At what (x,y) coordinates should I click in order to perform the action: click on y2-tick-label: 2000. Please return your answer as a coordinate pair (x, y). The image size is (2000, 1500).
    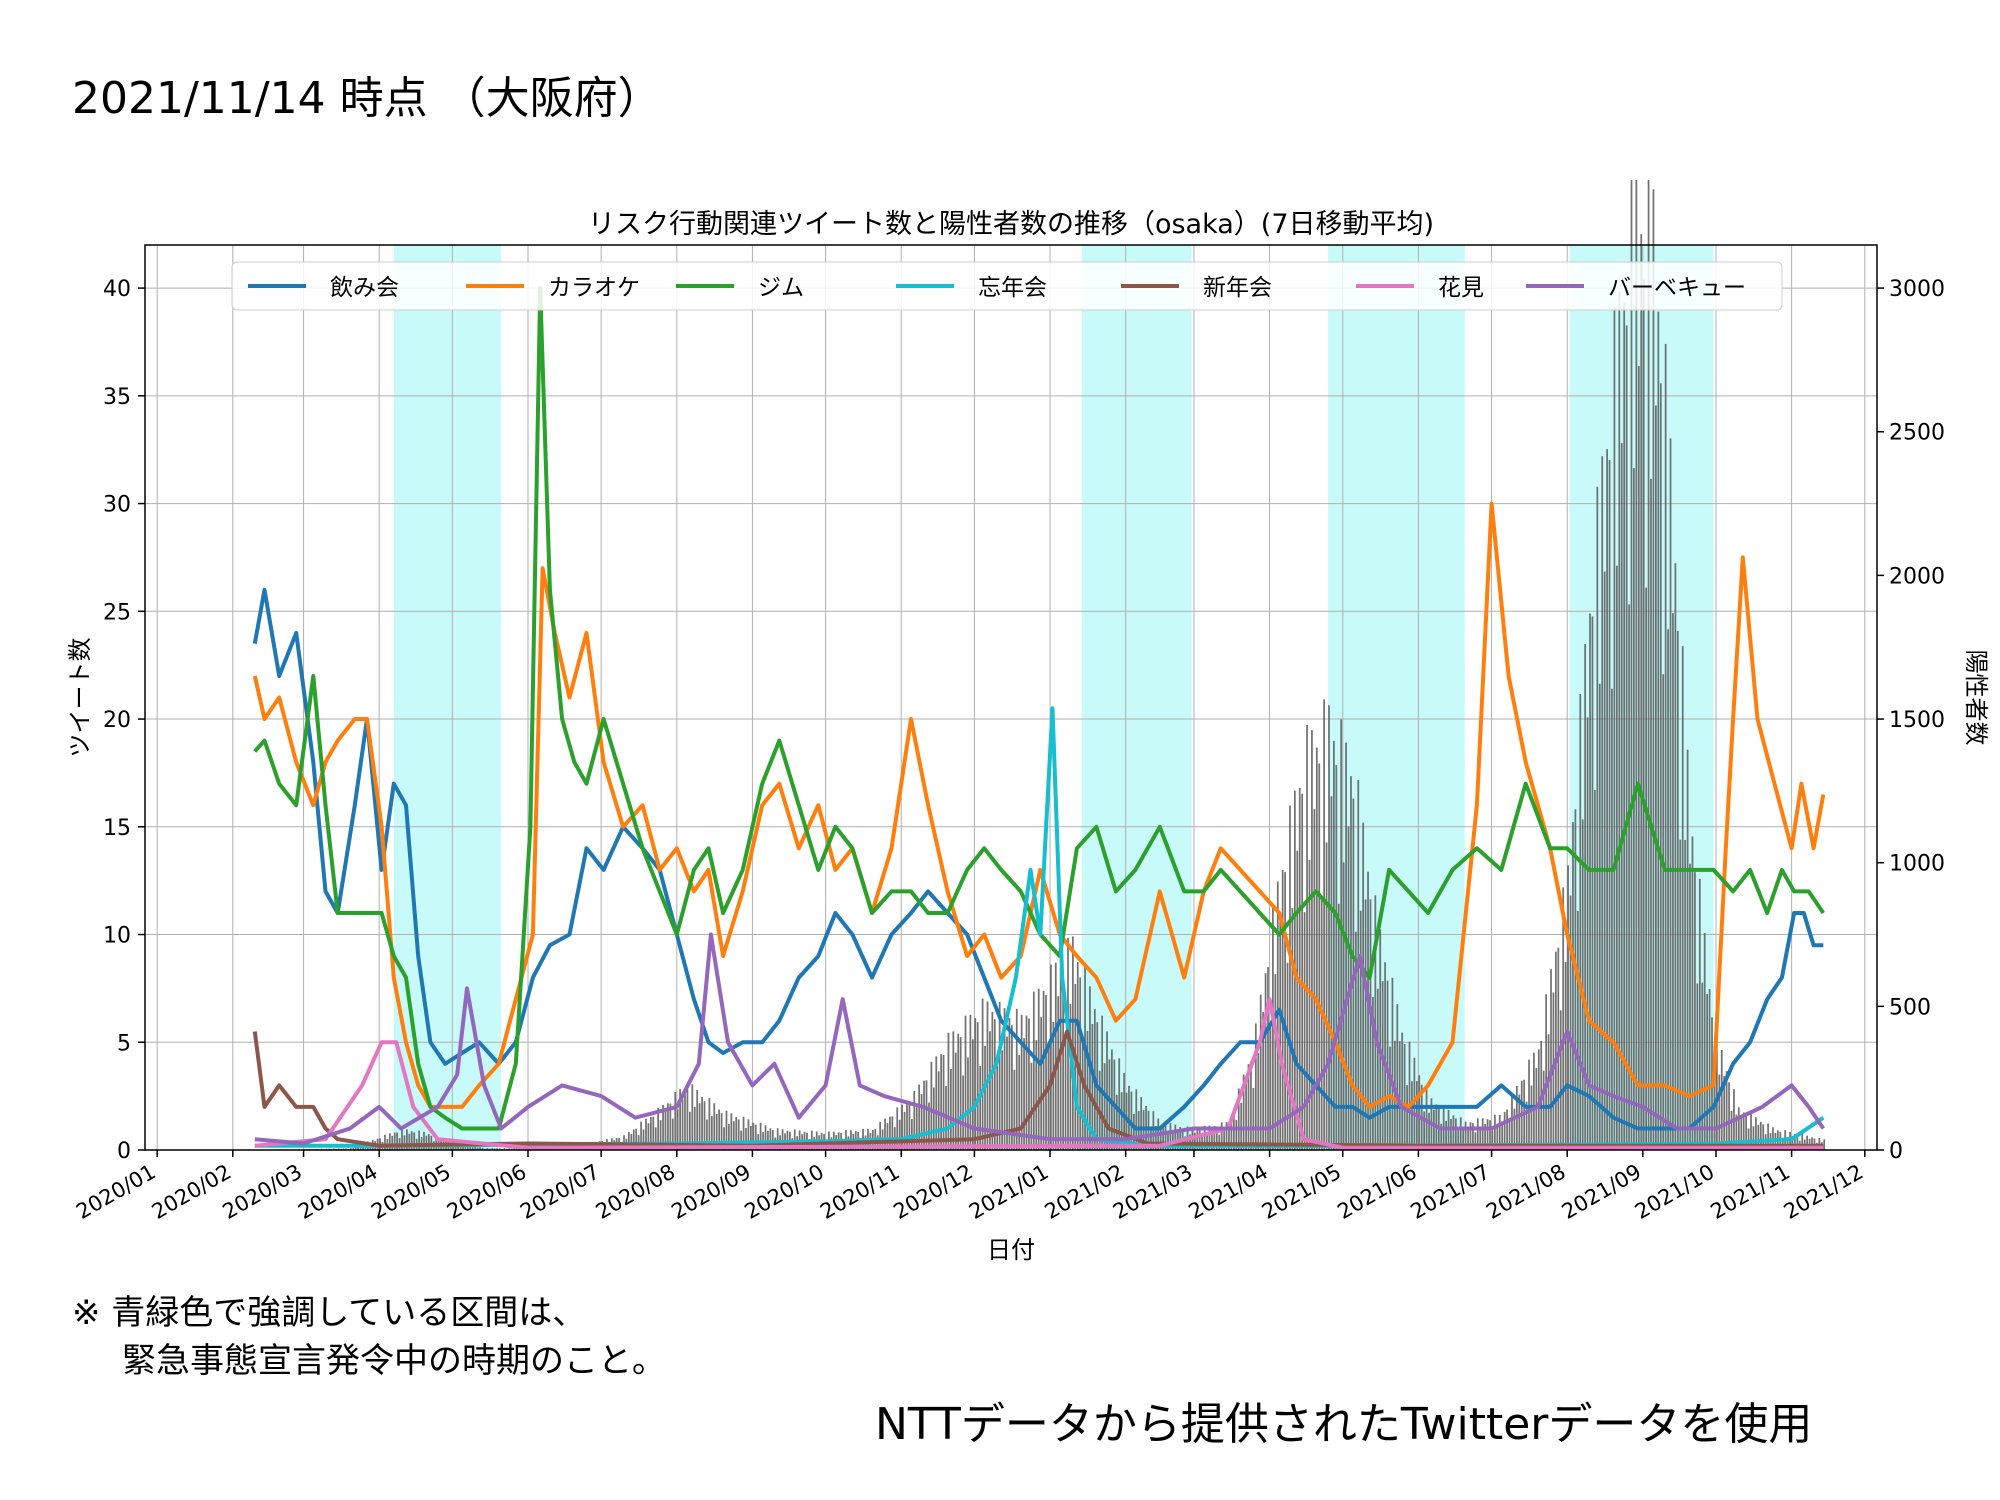
    Looking at the image, I should click on (1917, 576).